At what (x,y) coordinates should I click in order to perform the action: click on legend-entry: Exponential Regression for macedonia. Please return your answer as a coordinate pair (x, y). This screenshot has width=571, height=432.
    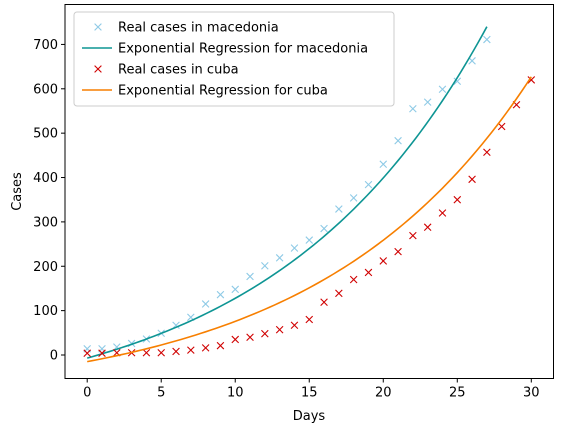
    Looking at the image, I should click on (225, 49).